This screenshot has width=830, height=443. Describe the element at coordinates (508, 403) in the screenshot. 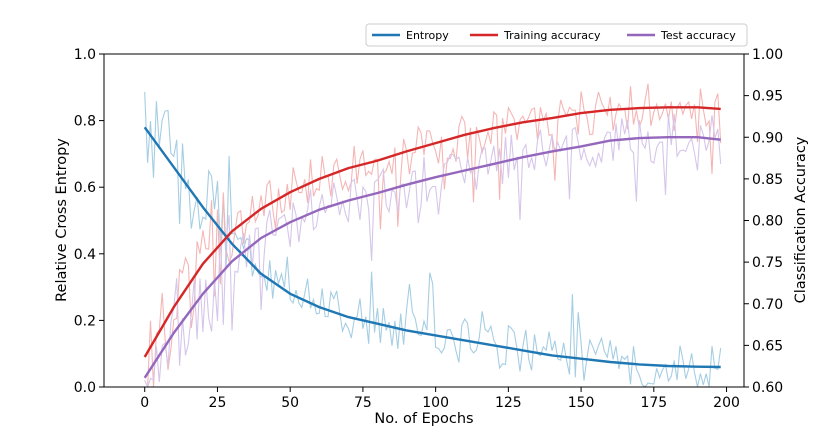

I see `x-tick-label: 125` at that location.